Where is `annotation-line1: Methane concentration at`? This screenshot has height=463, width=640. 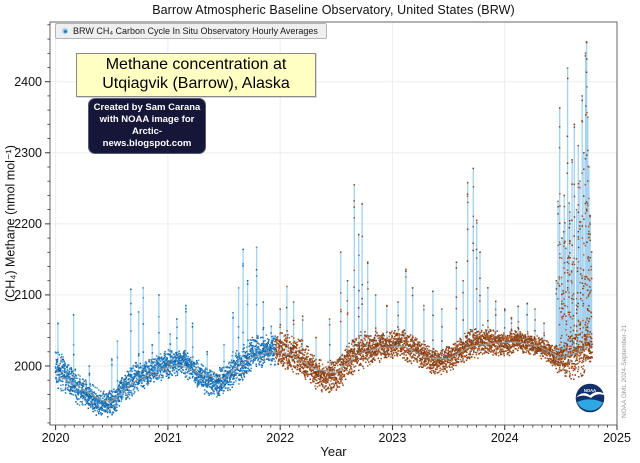 annotation-line1: Methane concentration at is located at coordinates (196, 64).